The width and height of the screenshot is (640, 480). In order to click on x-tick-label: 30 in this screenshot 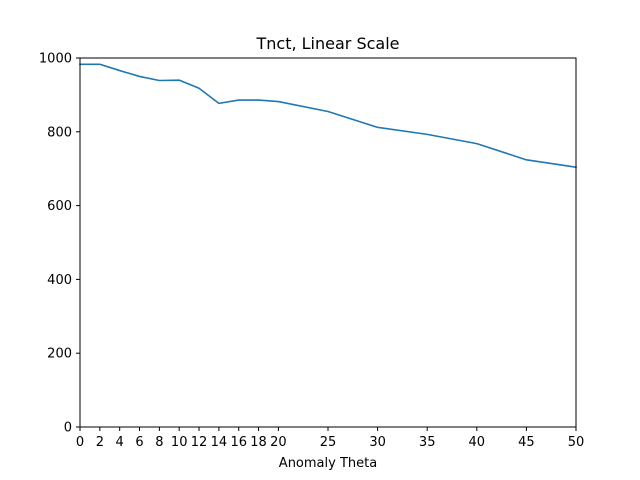, I will do `click(377, 442)`.